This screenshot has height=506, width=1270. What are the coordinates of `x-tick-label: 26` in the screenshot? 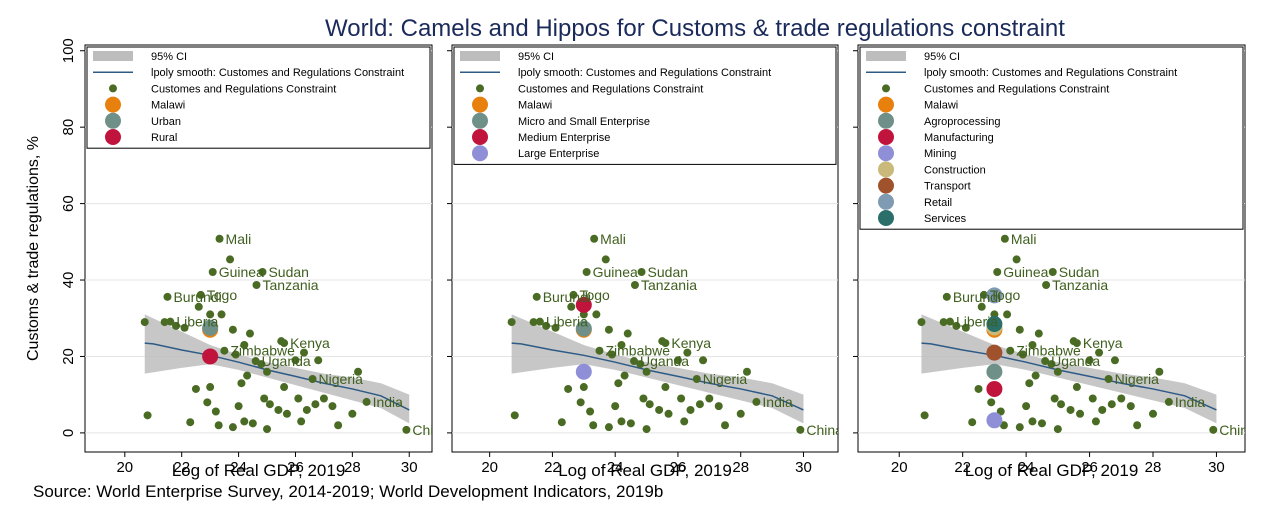 It's located at (1089, 467).